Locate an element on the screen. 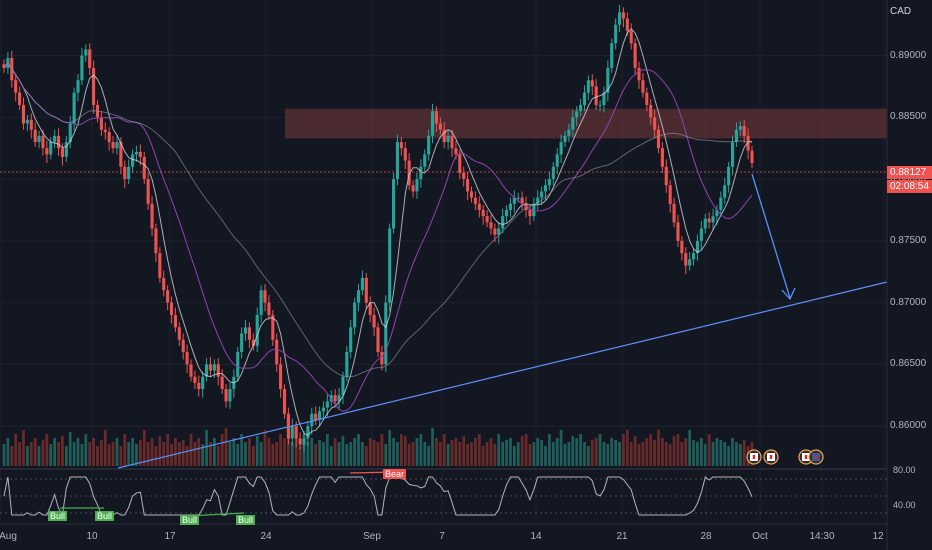  current-price-tag: 0.88127 is located at coordinates (909, 172).